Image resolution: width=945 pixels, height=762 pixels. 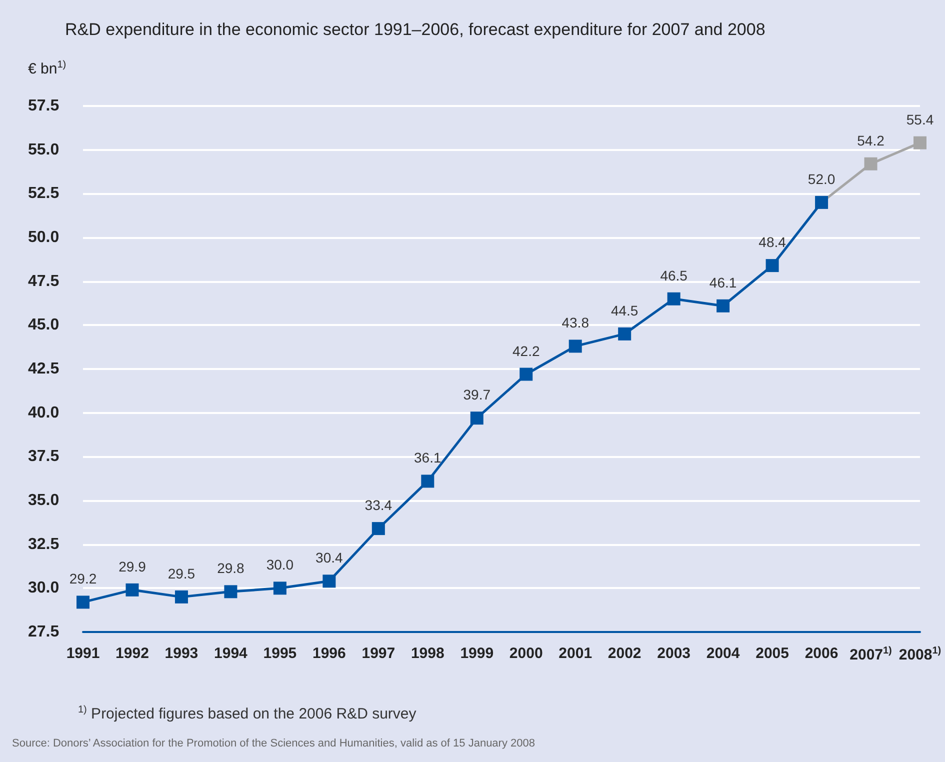 What do you see at coordinates (247, 713) in the screenshot?
I see `text: 1) Projected figures based on the 2006 R&D survey` at bounding box center [247, 713].